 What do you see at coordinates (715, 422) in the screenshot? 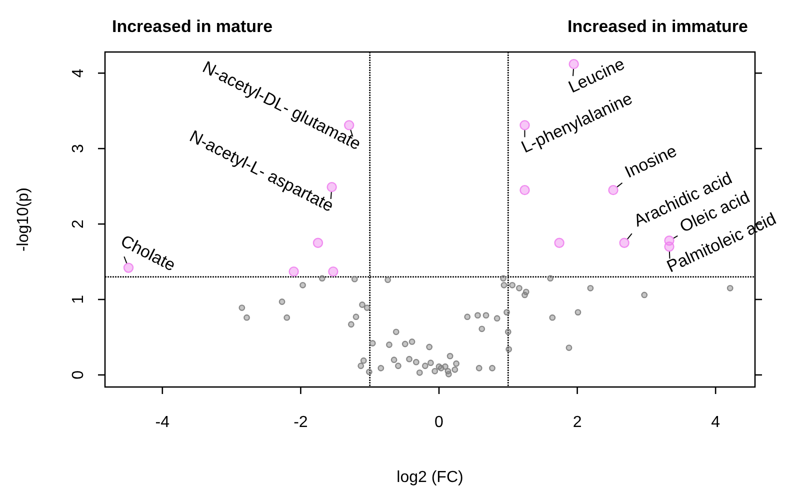
I see `x-tick-label: 4` at bounding box center [715, 422].